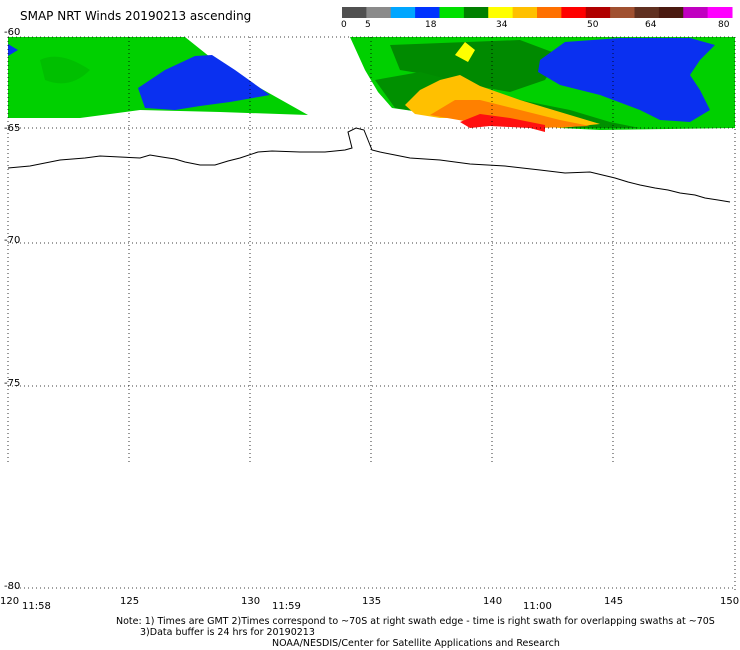 Image resolution: width=740 pixels, height=650 pixels. Describe the element at coordinates (730, 601) in the screenshot. I see `lon-label: 150` at that location.